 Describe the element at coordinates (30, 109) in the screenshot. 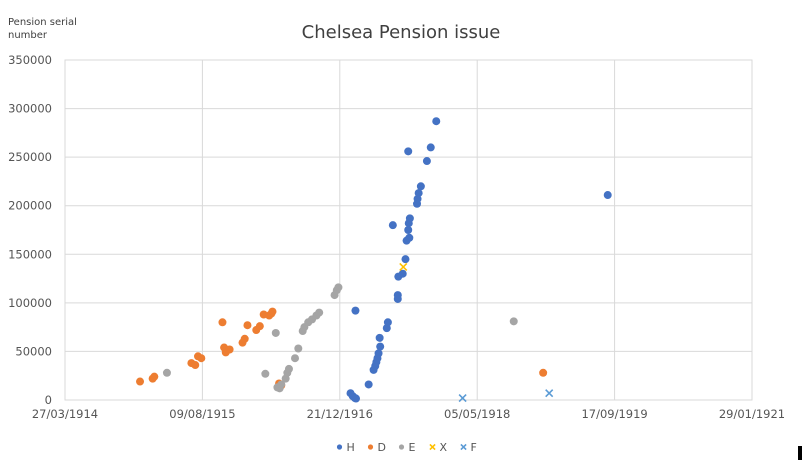

I see `y-tick-label: 300000` at that location.